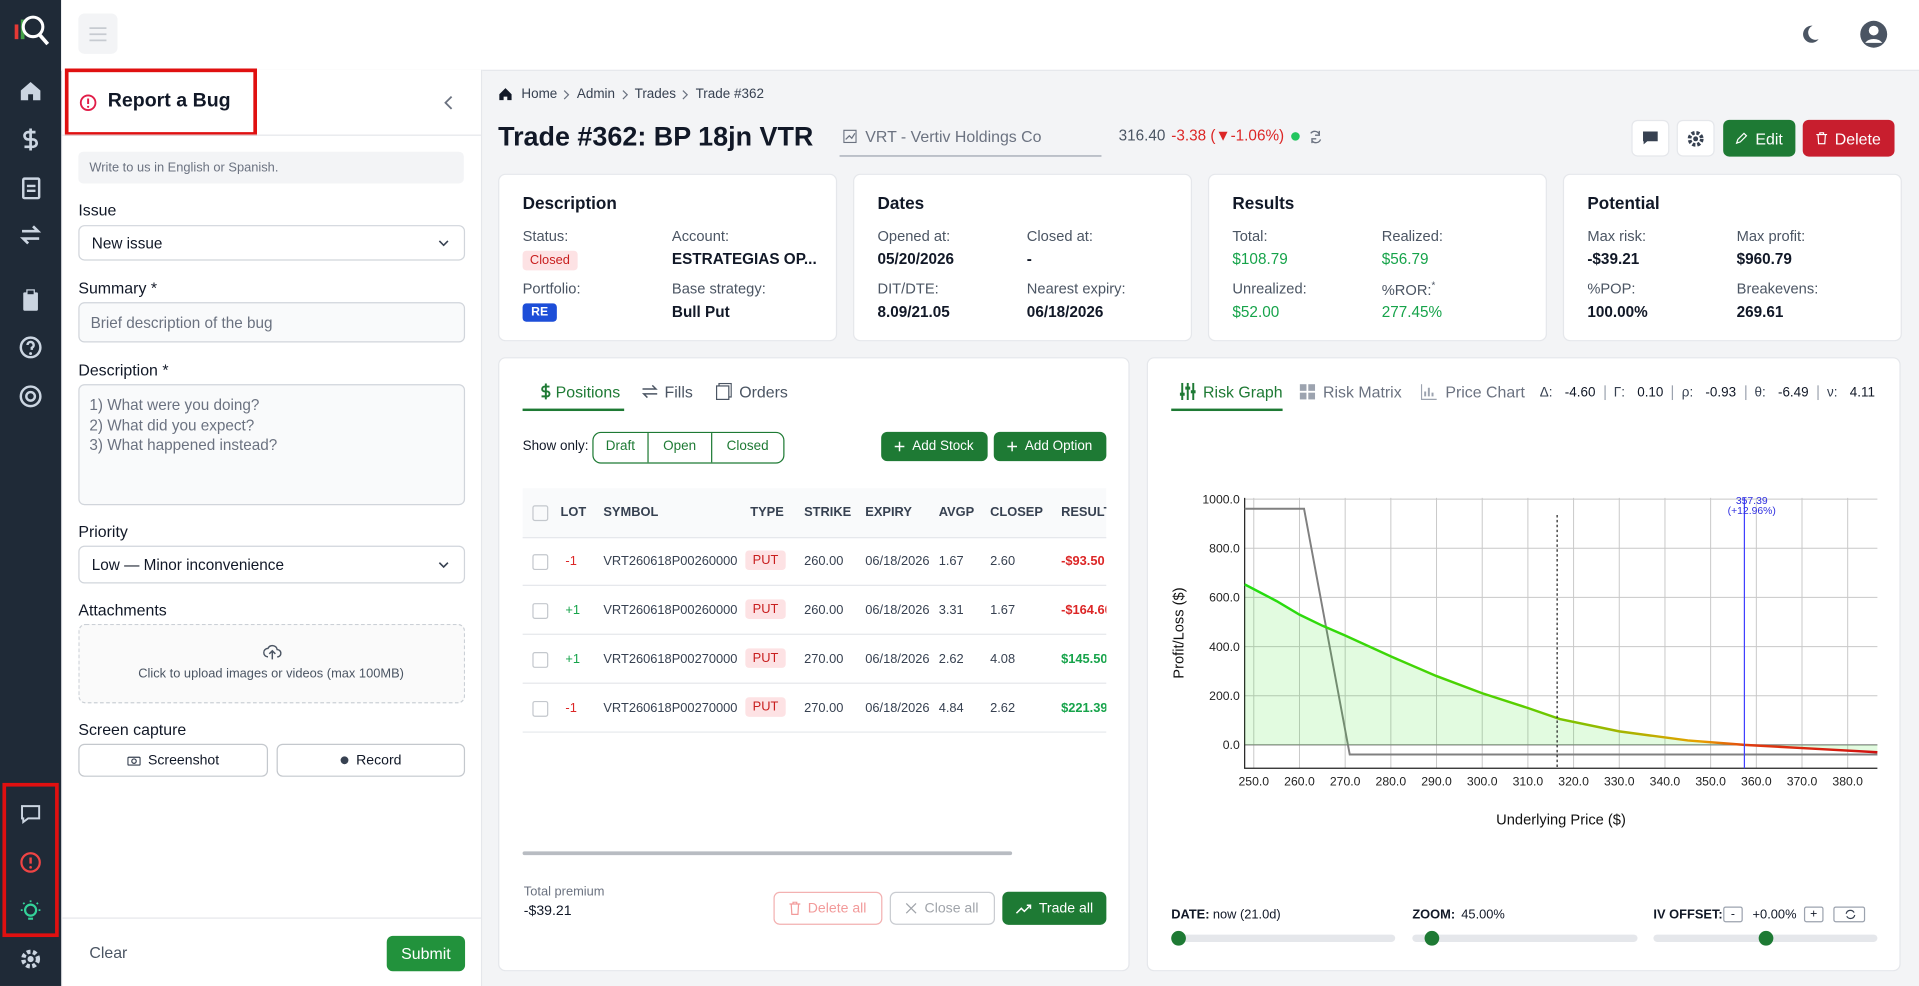 The image size is (1919, 986). Describe the element at coordinates (1362, 392) in the screenshot. I see `tab: Risk Matrix` at that location.